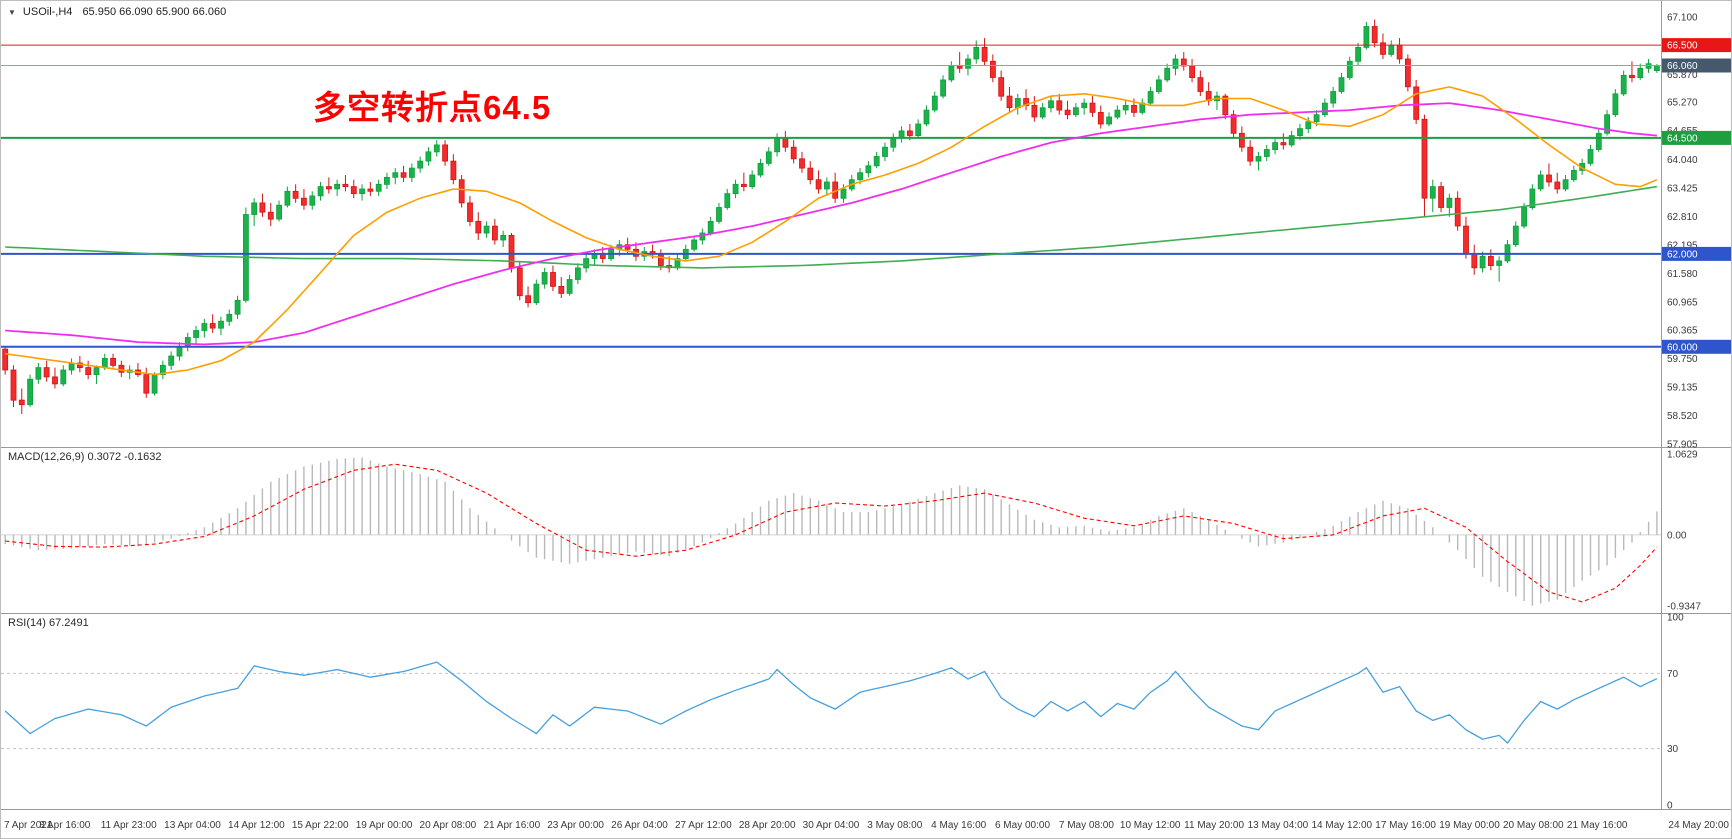 This screenshot has width=1732, height=839. Describe the element at coordinates (1150, 825) in the screenshot. I see `svg-text: 10 May 12:00` at that location.